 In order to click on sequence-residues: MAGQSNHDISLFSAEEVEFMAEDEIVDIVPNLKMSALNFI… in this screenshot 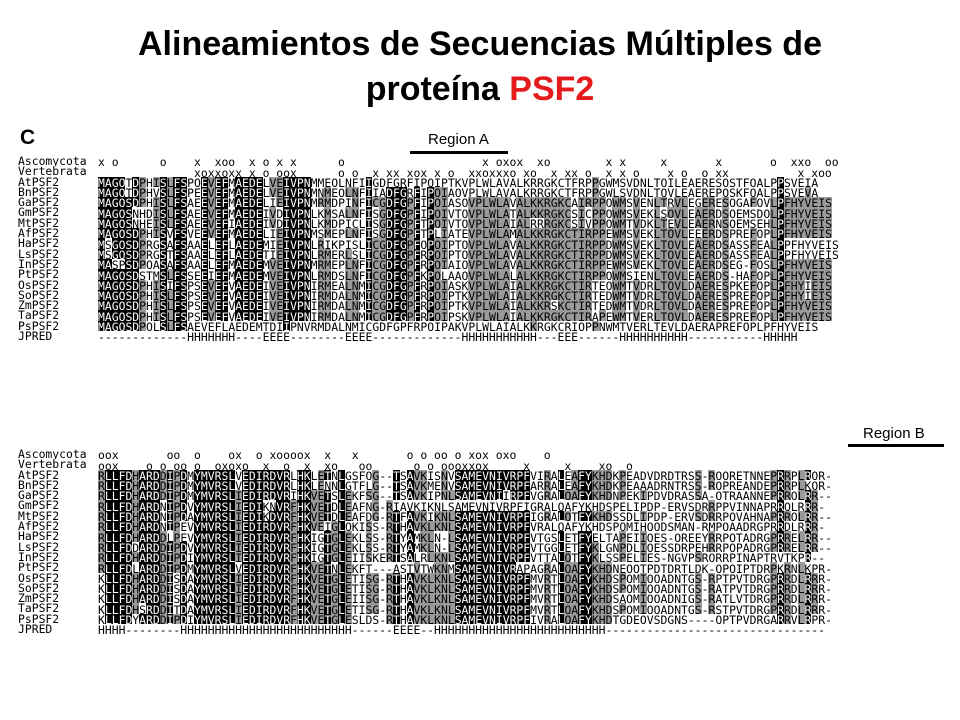, I will do `click(465, 212)`.